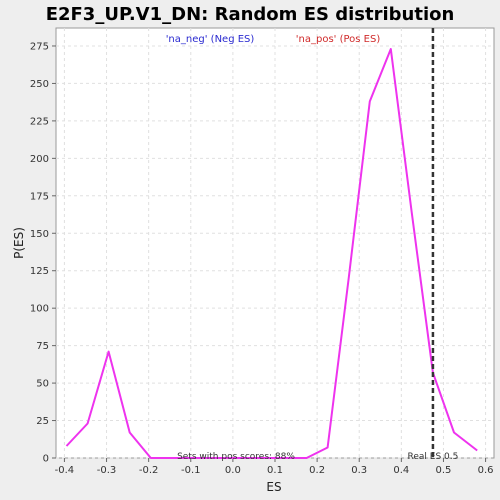  What do you see at coordinates (250, 14) in the screenshot?
I see `chart-title: E2F3_UP.V1_DN: Random ES distribution` at bounding box center [250, 14].